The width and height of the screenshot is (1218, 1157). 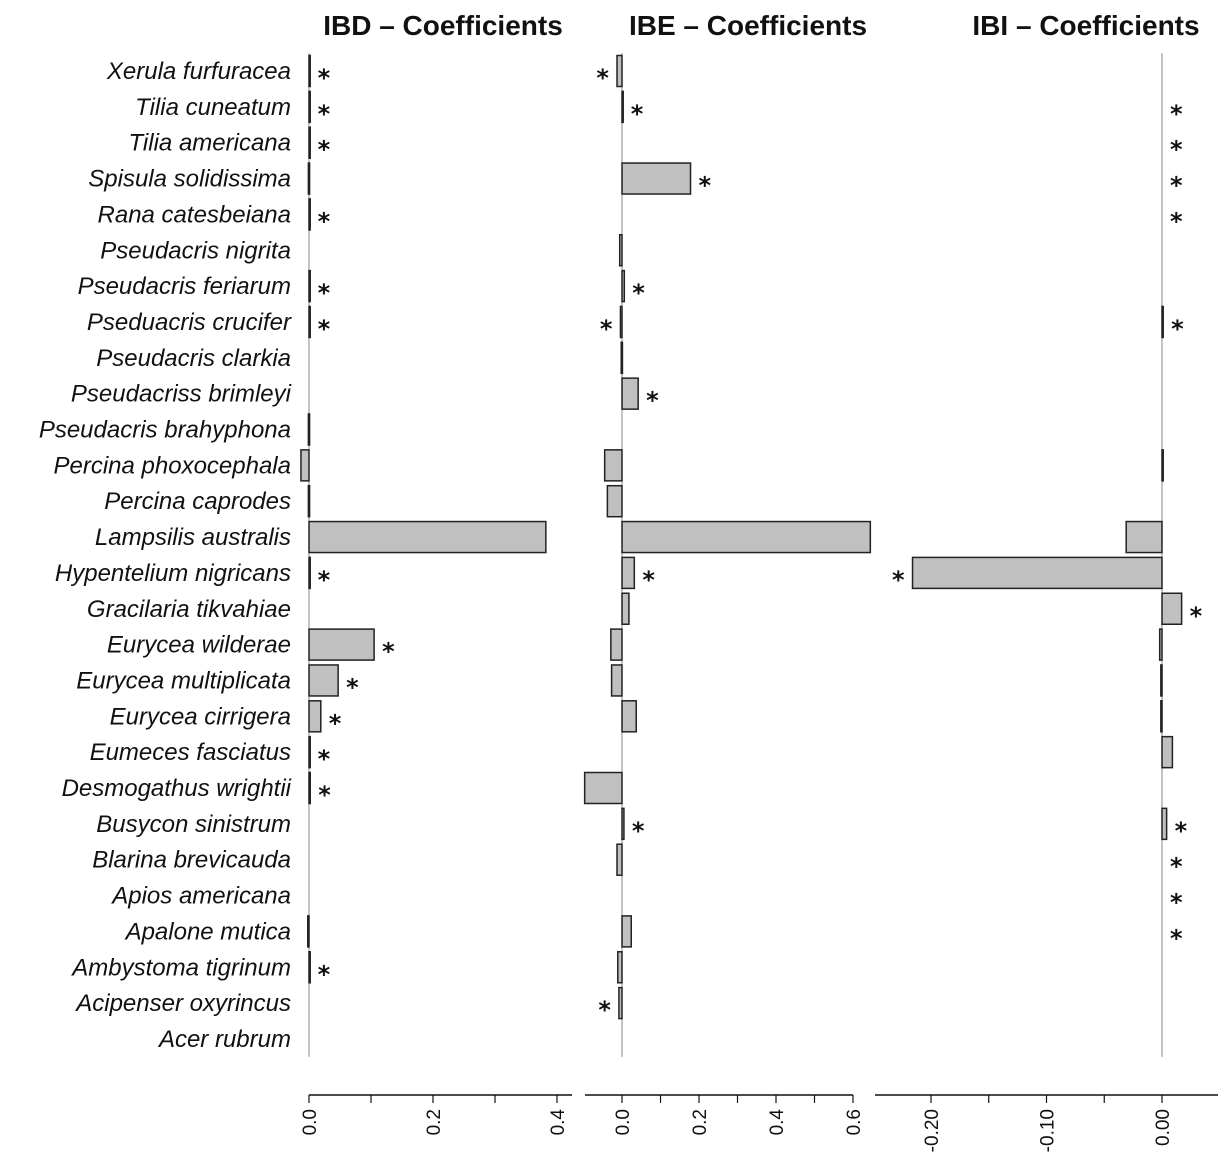 What do you see at coordinates (193, 537) in the screenshot?
I see `species-label: Lampsilis australis` at bounding box center [193, 537].